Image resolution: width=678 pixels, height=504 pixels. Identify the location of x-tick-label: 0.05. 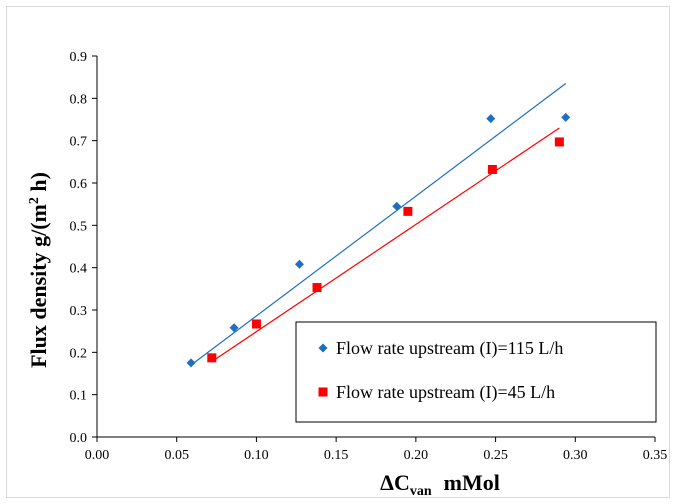
(176, 455).